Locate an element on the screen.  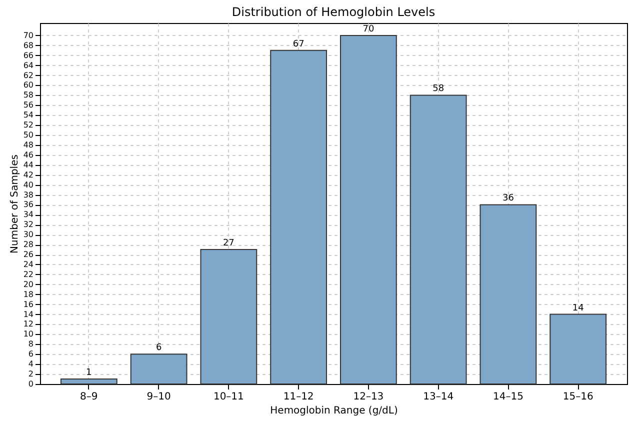
y-tick-label: 24 is located at coordinates (28, 264).